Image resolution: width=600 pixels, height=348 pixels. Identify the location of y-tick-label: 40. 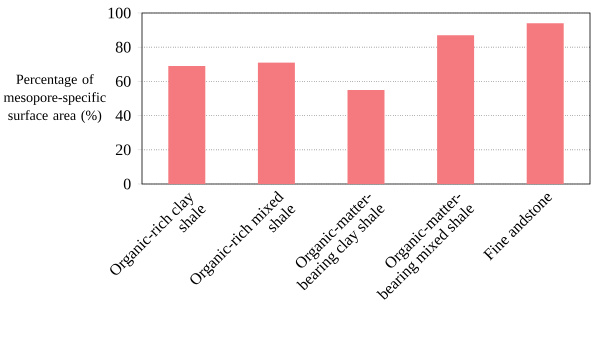
(123, 115).